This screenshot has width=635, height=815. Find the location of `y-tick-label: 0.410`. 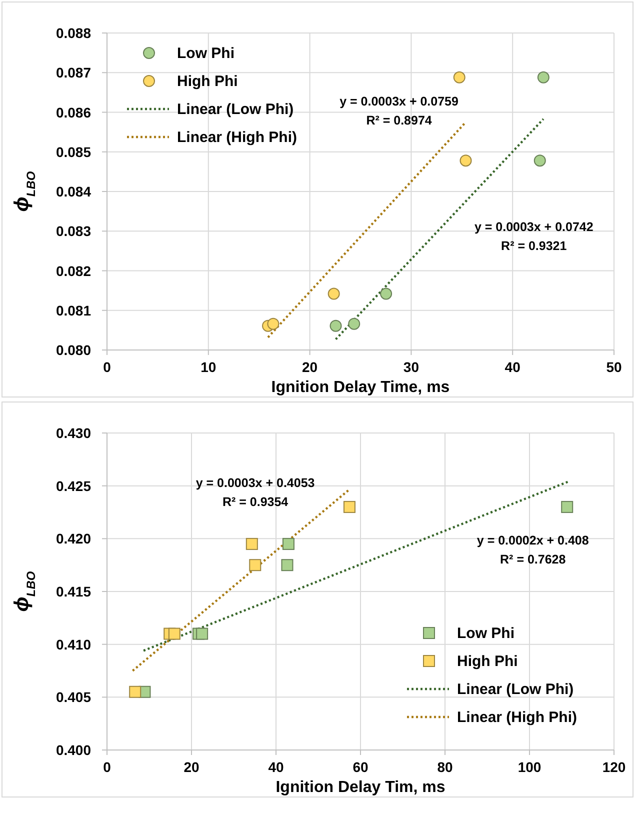

y-tick-label: 0.410 is located at coordinates (74, 644).